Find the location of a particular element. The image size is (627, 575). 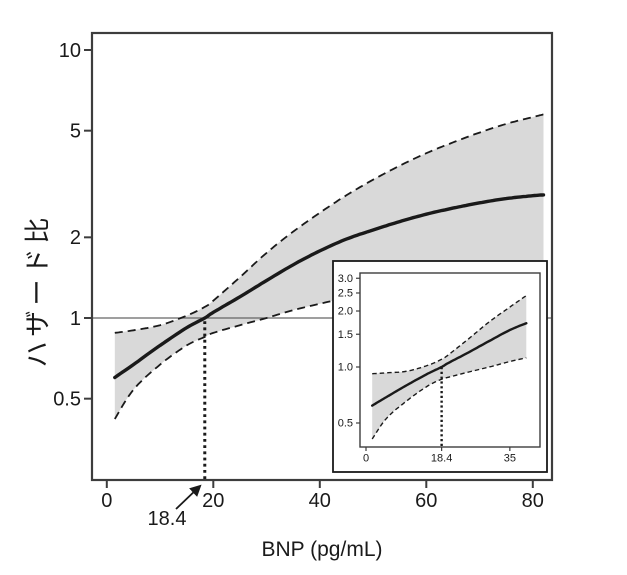

y-tick-label: 2.0 is located at coordinates (345, 312).